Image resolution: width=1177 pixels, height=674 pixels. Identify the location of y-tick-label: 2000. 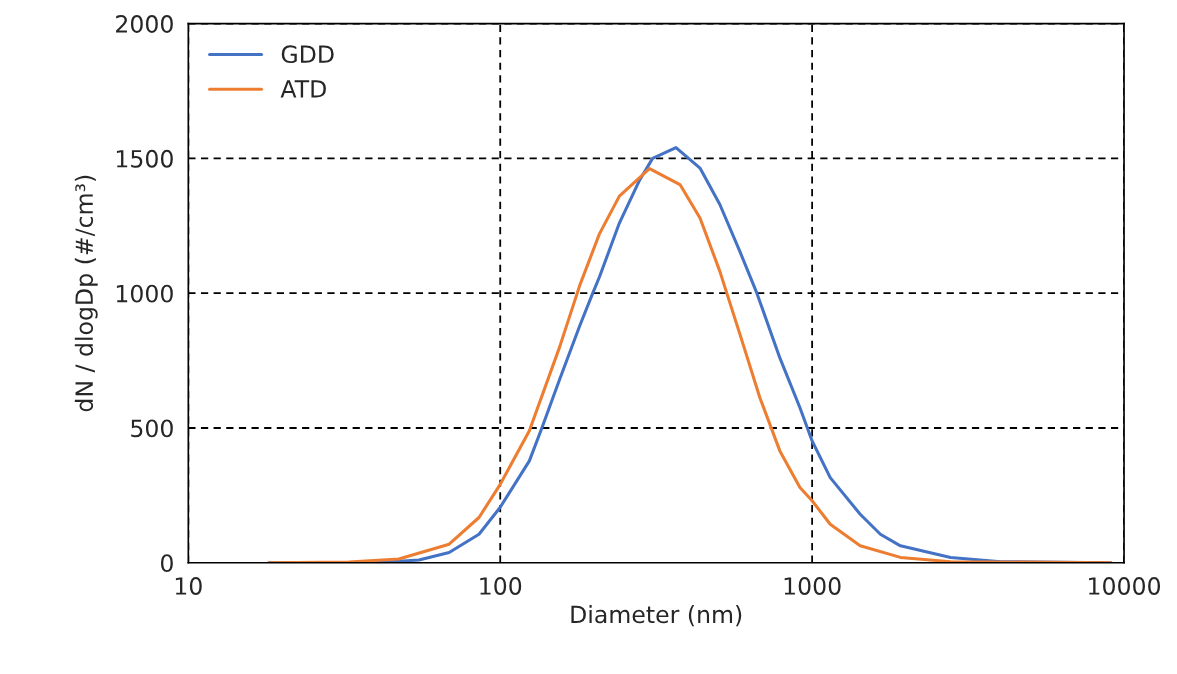
(144, 24).